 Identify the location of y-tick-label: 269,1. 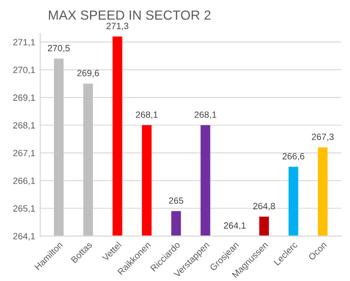
(24, 98).